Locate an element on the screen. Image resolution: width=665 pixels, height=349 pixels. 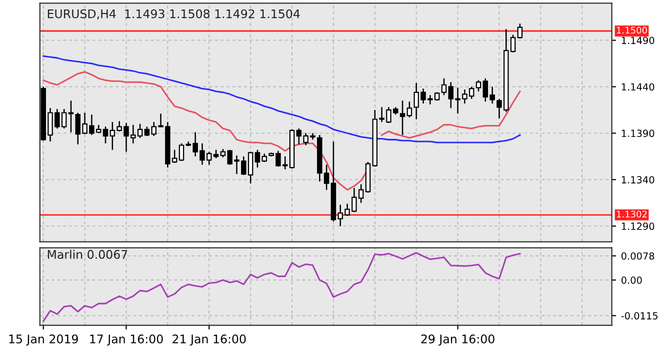
y-tick-label: 1.1290 is located at coordinates (638, 226).